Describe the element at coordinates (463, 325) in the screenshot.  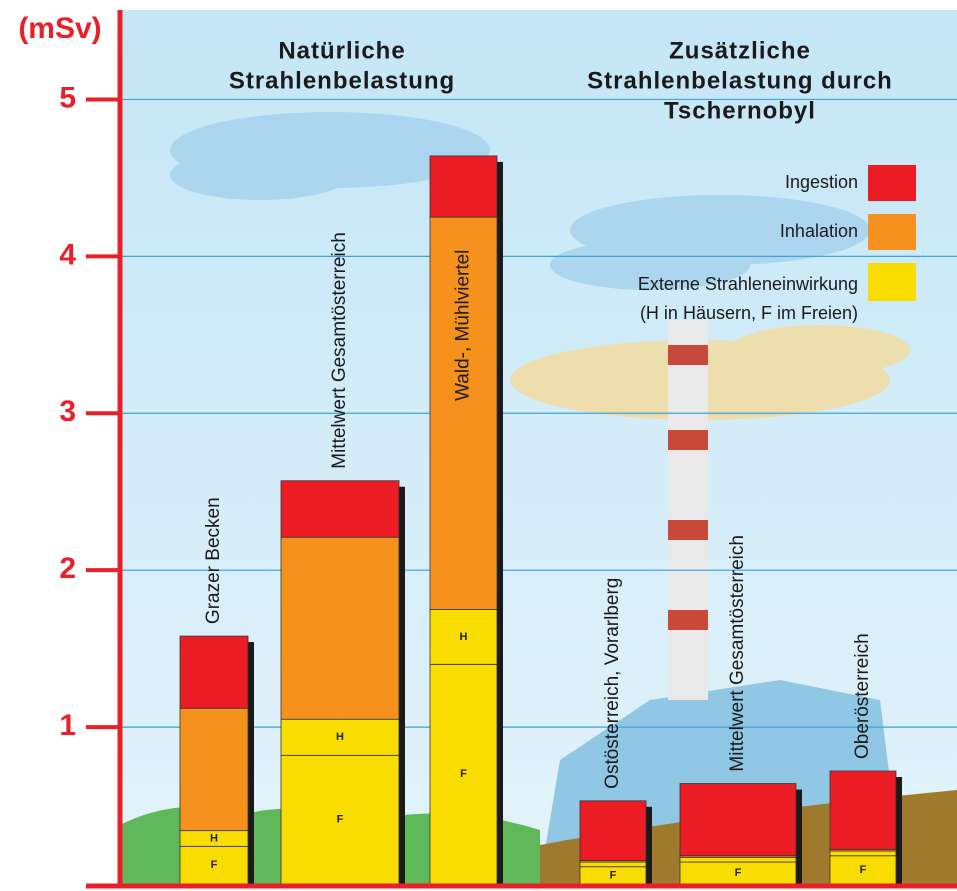
I see `category-label: Wald-, Mühlviertel` at that location.